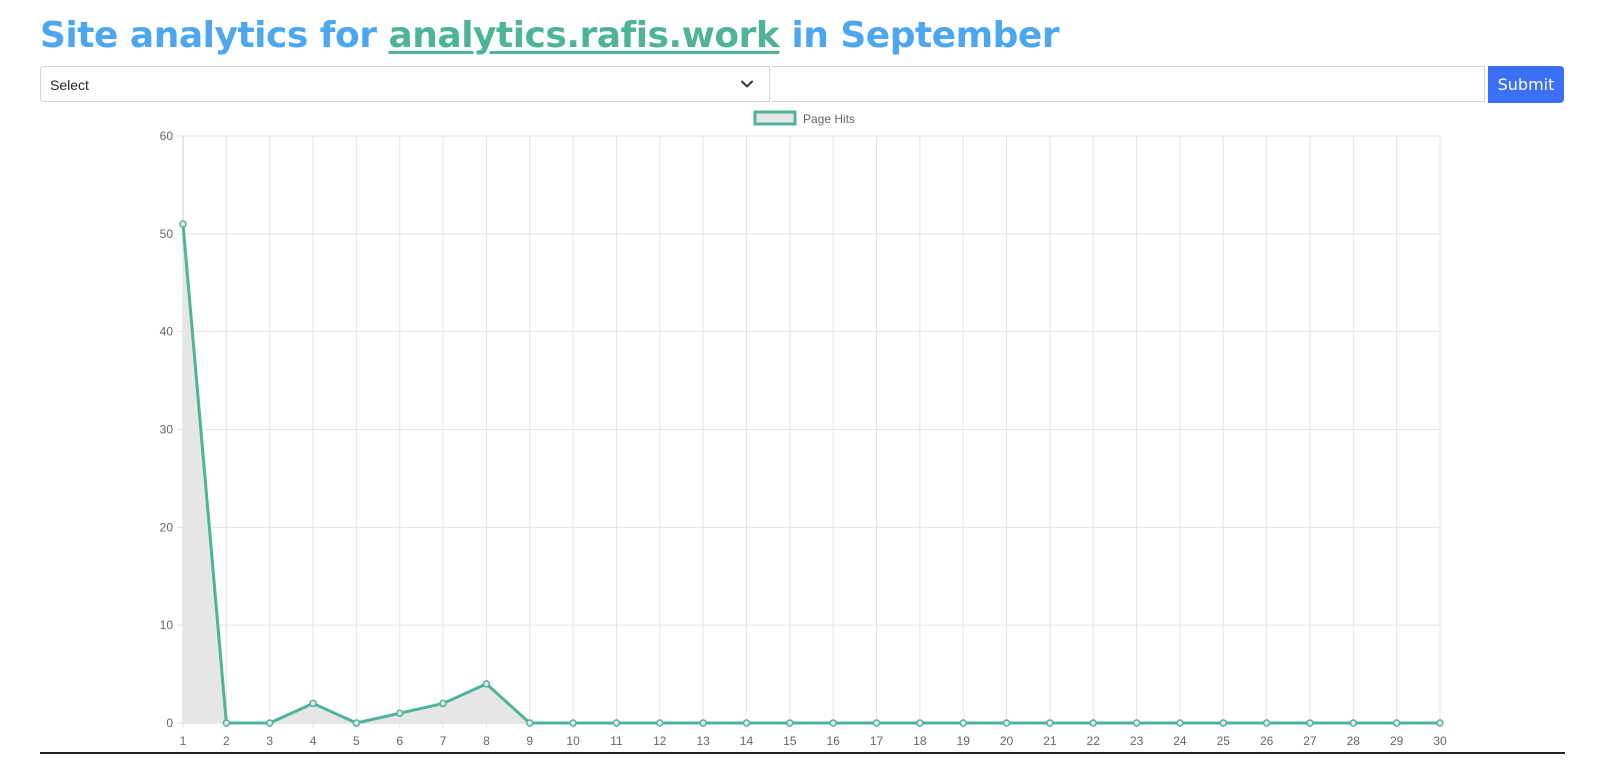  What do you see at coordinates (1180, 741) in the screenshot?
I see `x-tick-label: 24` at bounding box center [1180, 741].